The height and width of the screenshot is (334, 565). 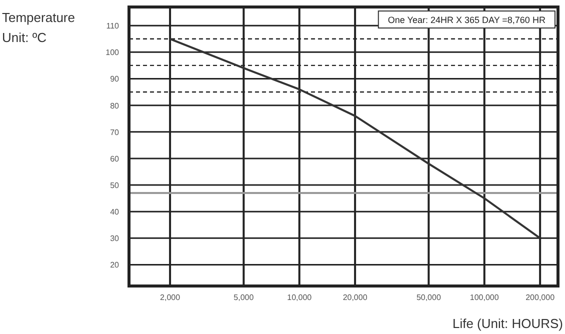 I want to click on y-tick-label: 90, so click(x=115, y=79).